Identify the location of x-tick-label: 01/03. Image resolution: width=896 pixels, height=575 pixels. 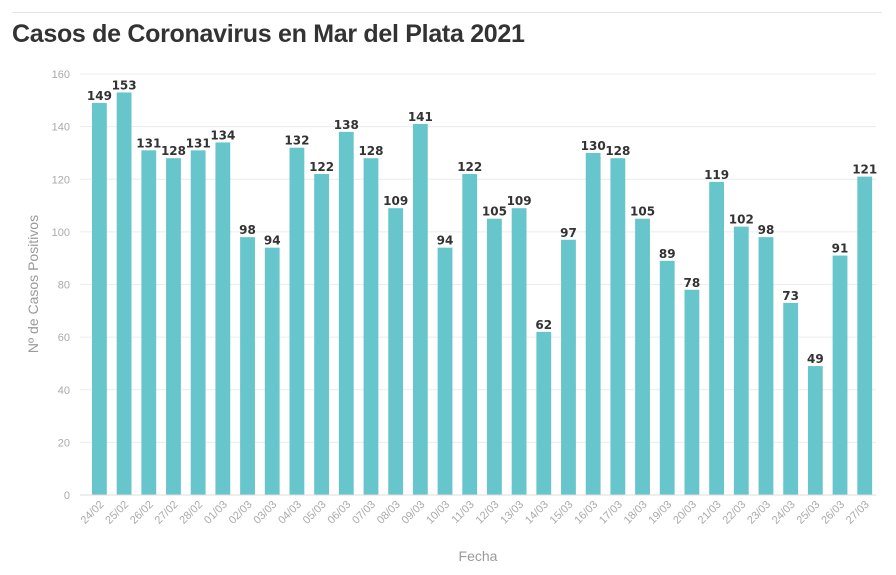
(216, 513).